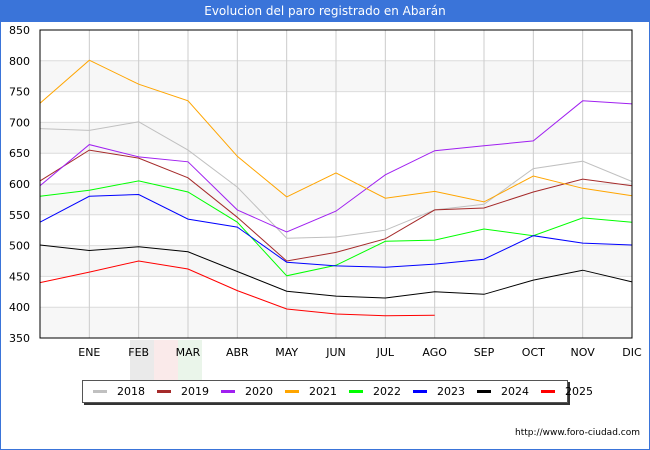 This screenshot has height=450, width=650. What do you see at coordinates (484, 352) in the screenshot?
I see `x-tick-label: SEP` at bounding box center [484, 352].